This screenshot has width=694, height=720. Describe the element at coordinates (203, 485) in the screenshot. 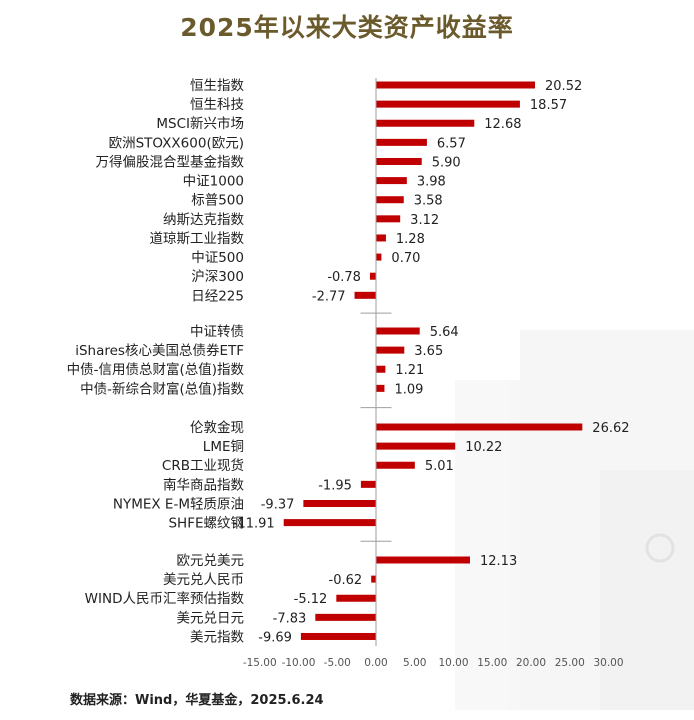

I see `category-label: 南华商品指数` at that location.